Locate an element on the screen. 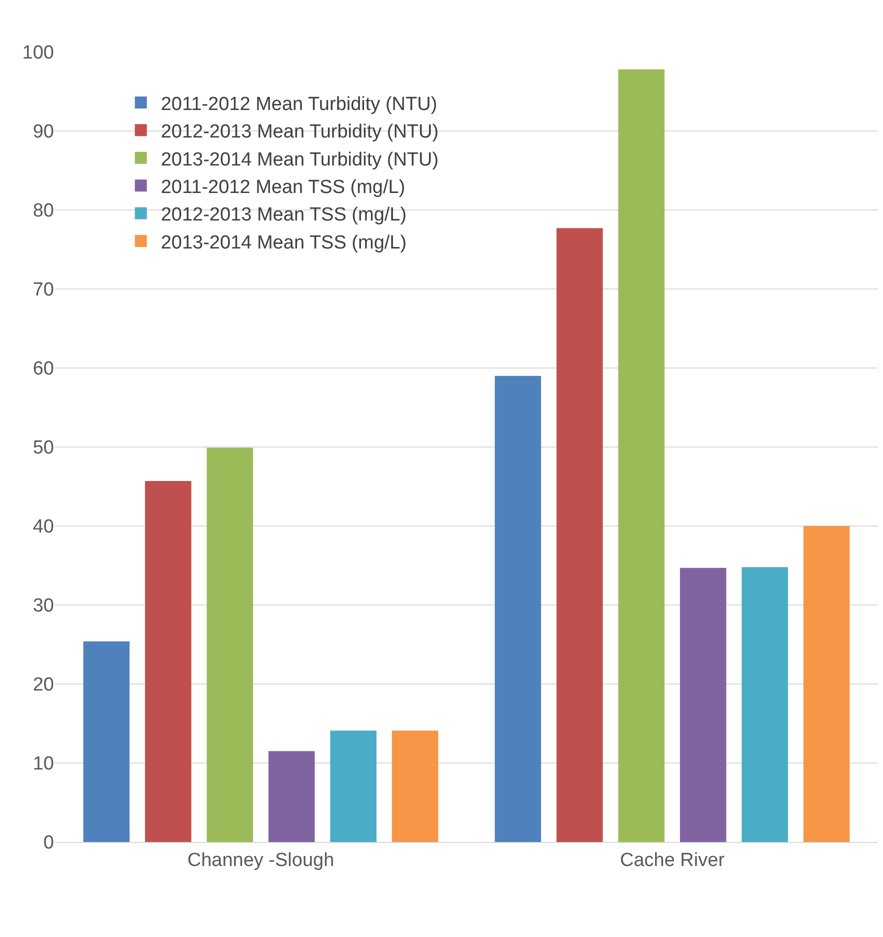 This screenshot has height=937, width=883. y-tick-label: 50 is located at coordinates (43, 448).